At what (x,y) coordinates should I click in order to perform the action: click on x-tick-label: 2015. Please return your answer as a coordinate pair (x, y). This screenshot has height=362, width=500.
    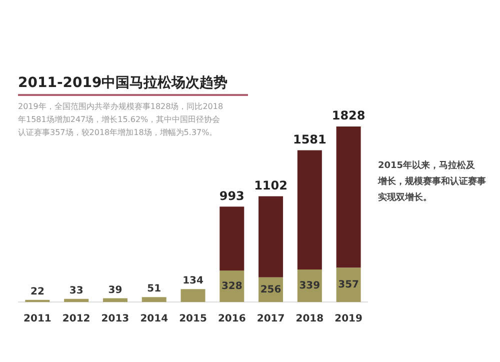
    Looking at the image, I should click on (193, 319).